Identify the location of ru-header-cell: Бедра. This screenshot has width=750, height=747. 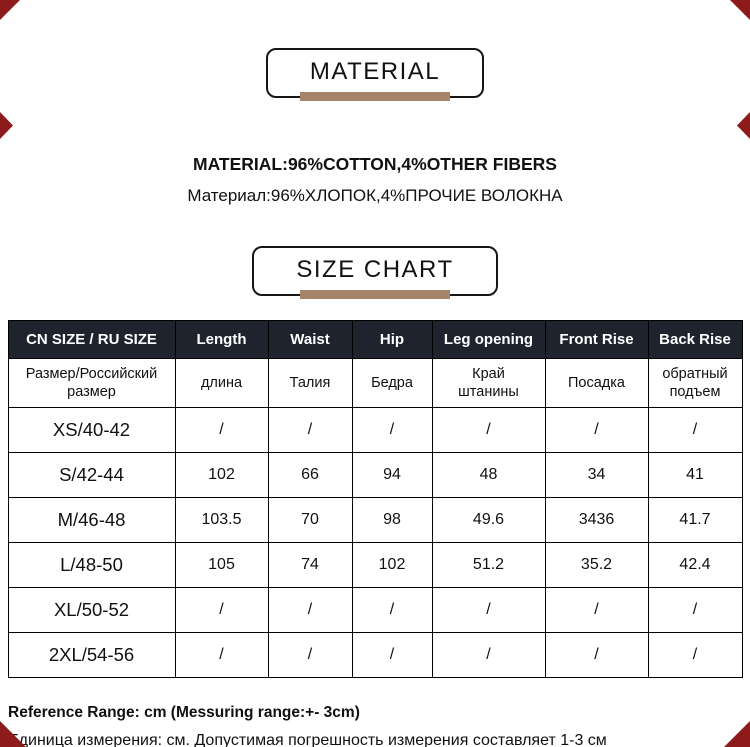
(392, 383).